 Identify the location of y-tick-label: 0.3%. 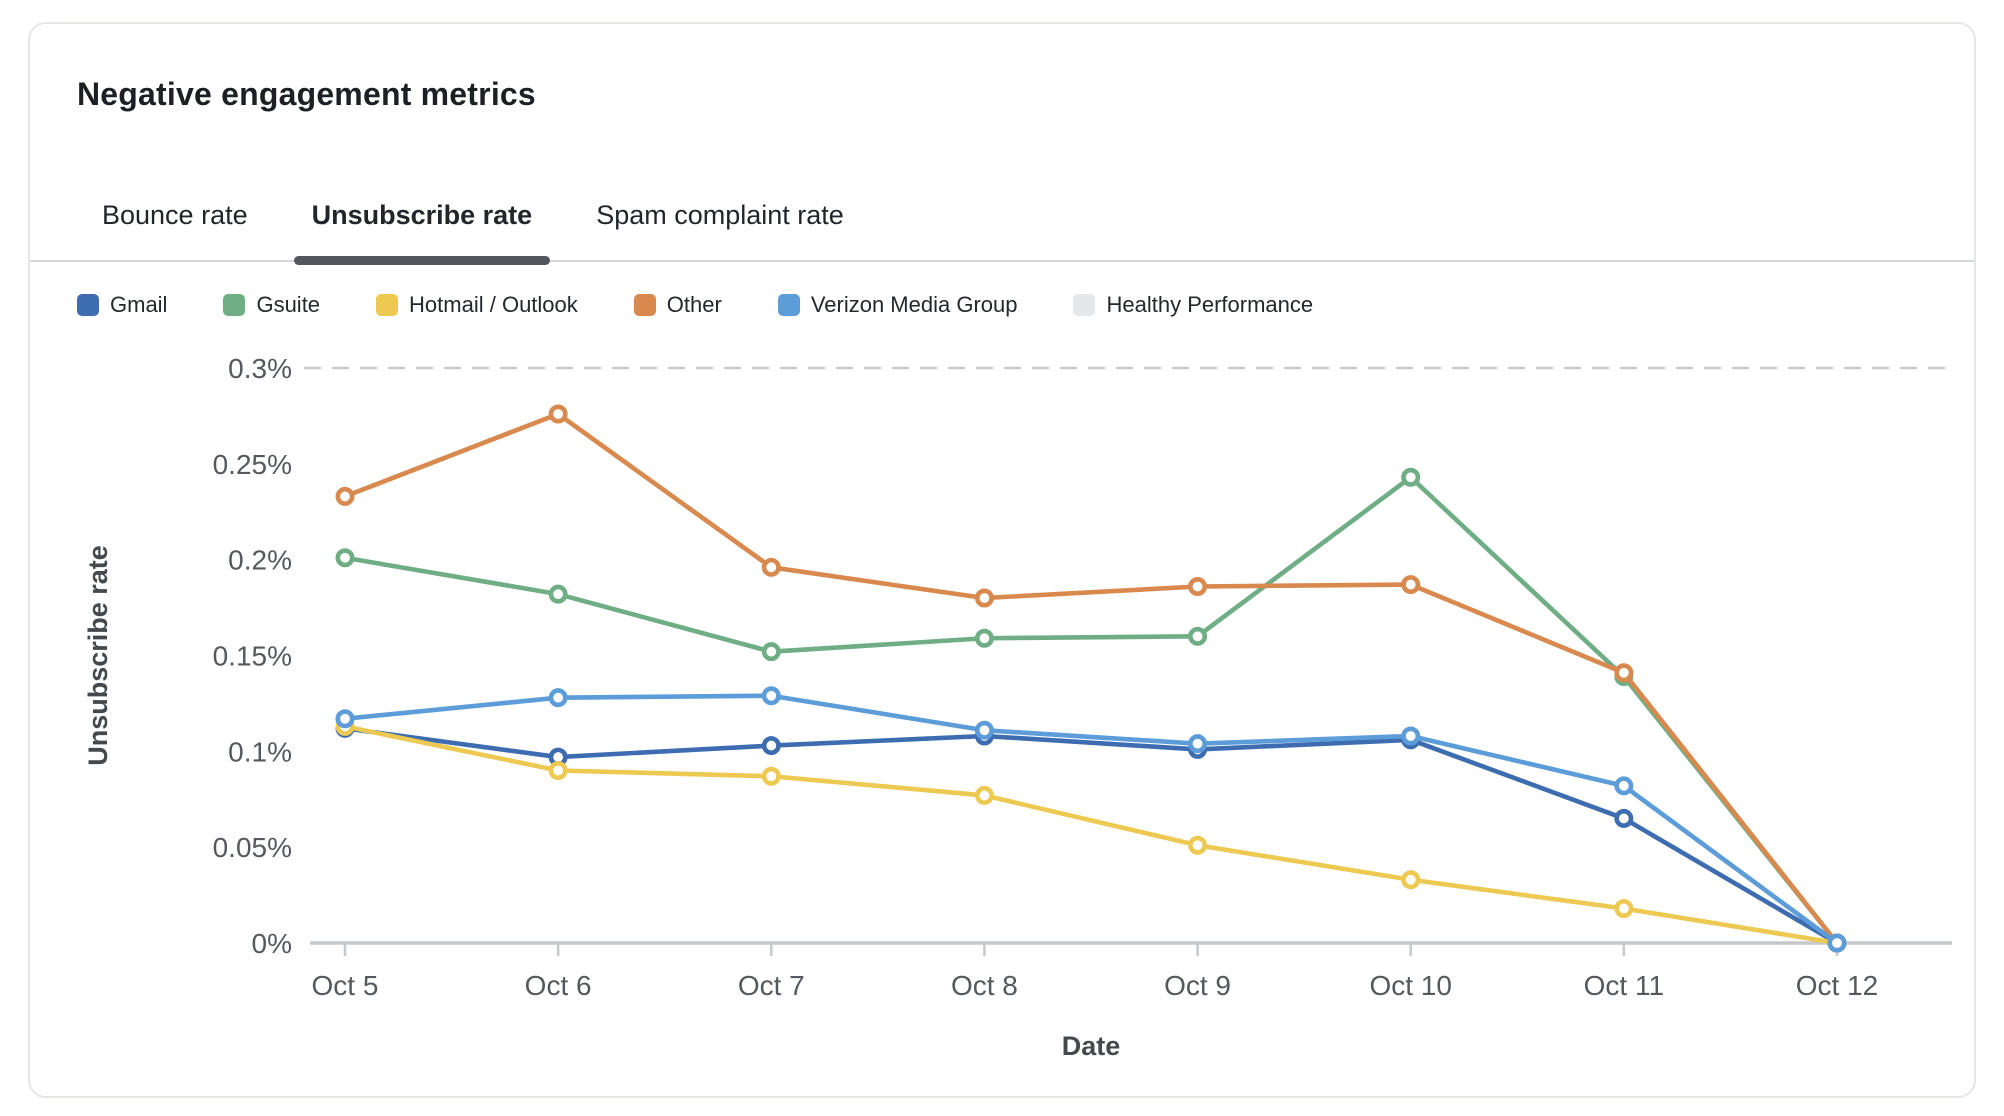
(260, 368).